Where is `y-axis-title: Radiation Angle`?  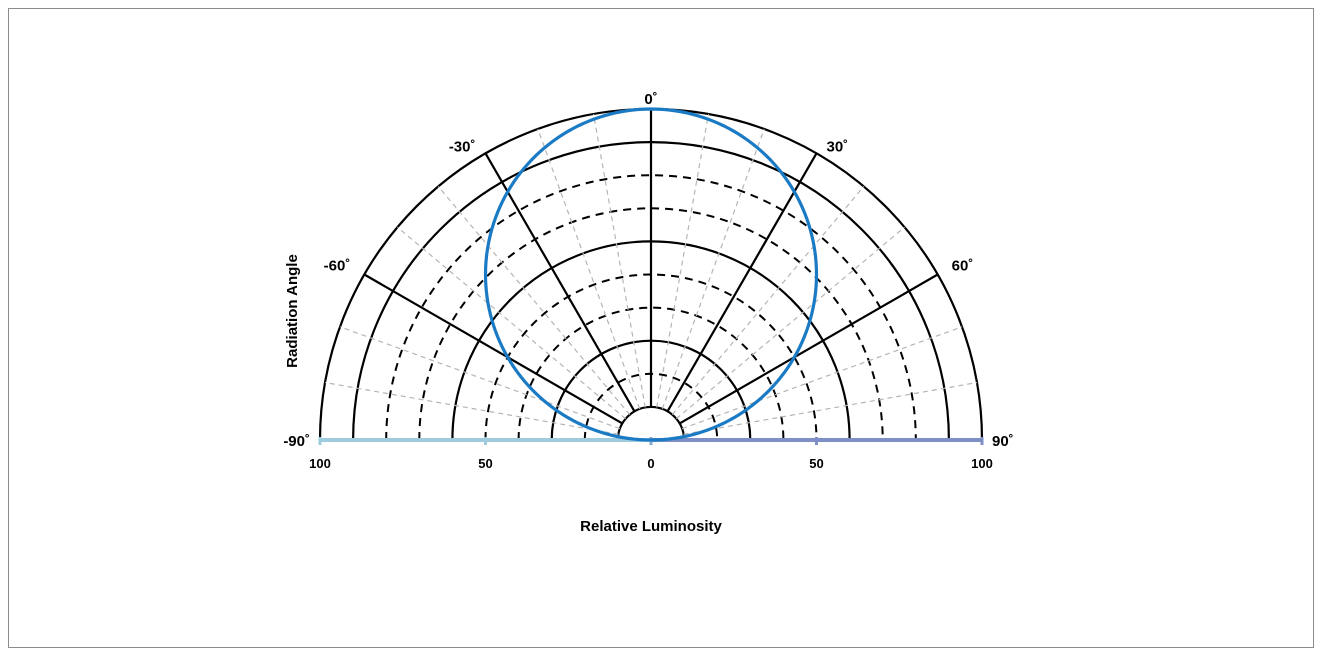 y-axis-title: Radiation Angle is located at coordinates (292, 311).